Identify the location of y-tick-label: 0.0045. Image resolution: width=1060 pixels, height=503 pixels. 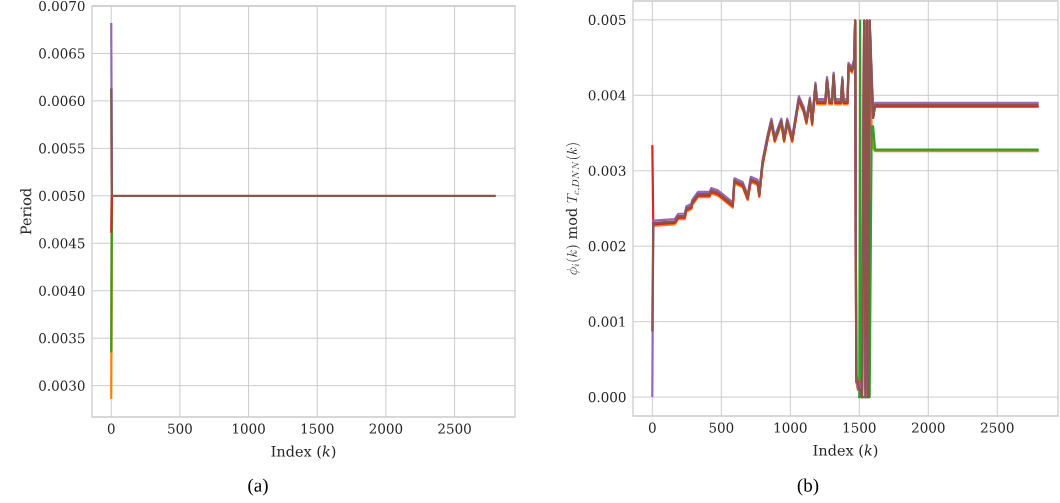
(62, 243).